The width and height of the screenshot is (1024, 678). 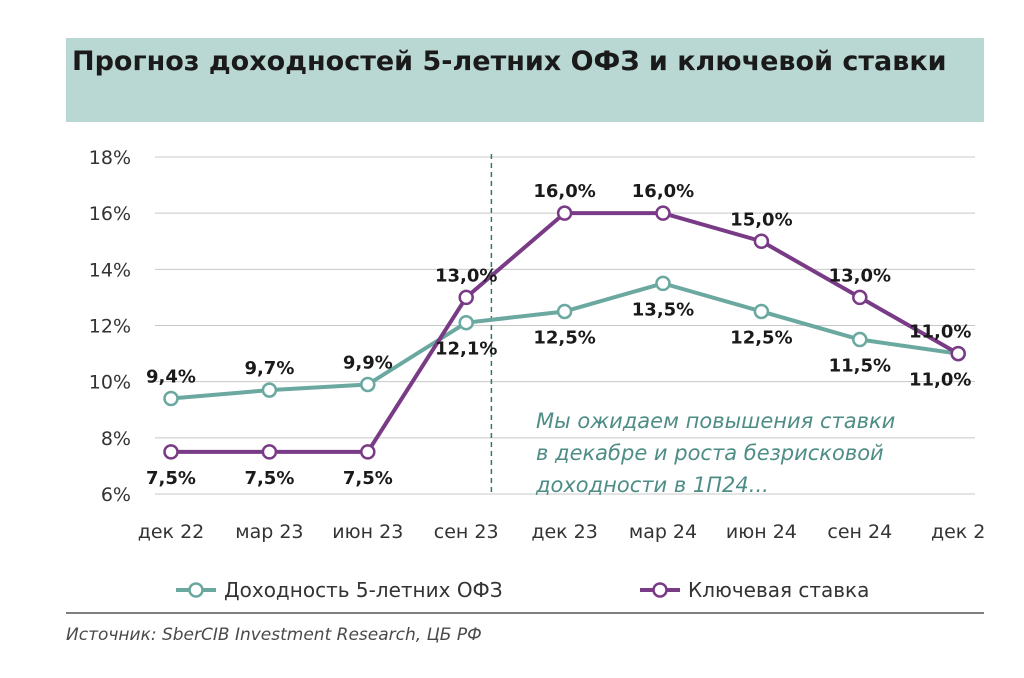 What do you see at coordinates (860, 366) in the screenshot?
I see `ofz-series-data-label: 11,5%` at bounding box center [860, 366].